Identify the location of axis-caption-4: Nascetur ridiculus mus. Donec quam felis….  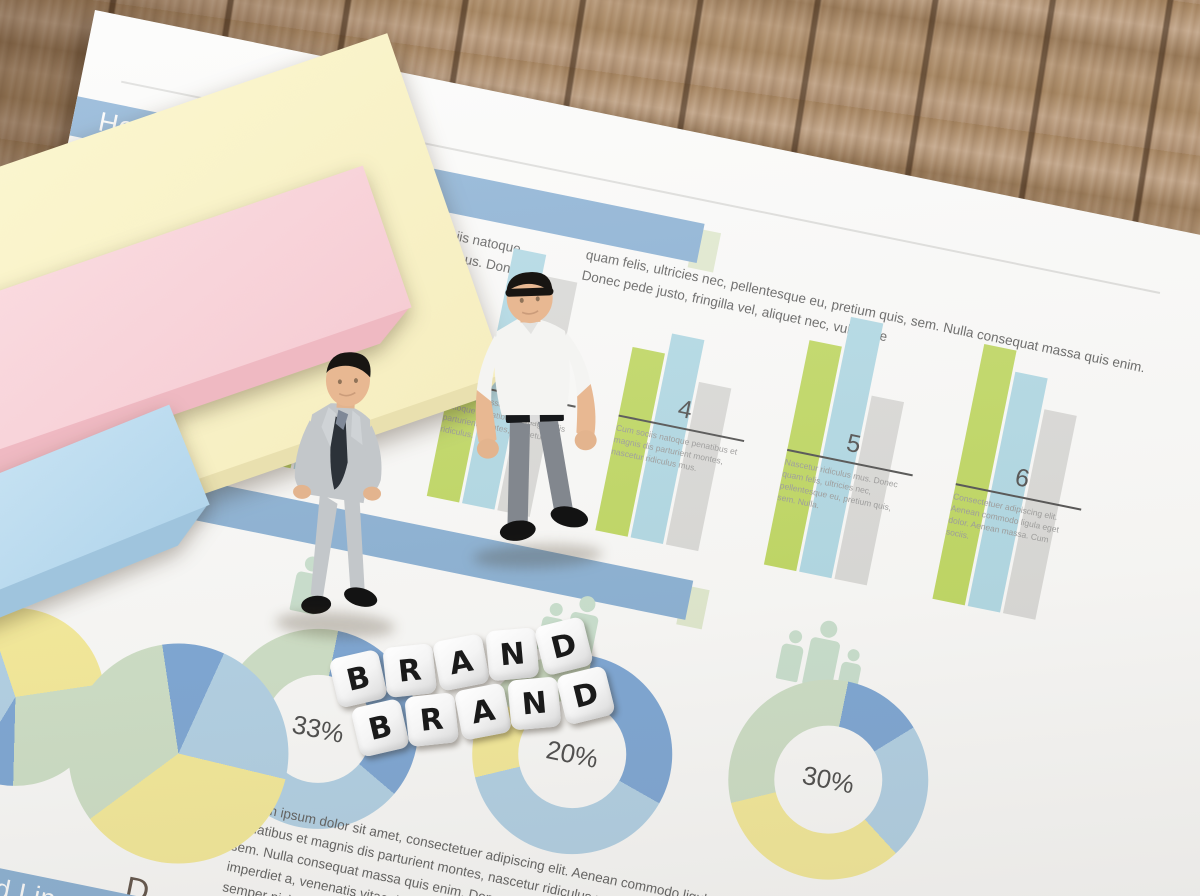
(837, 484).